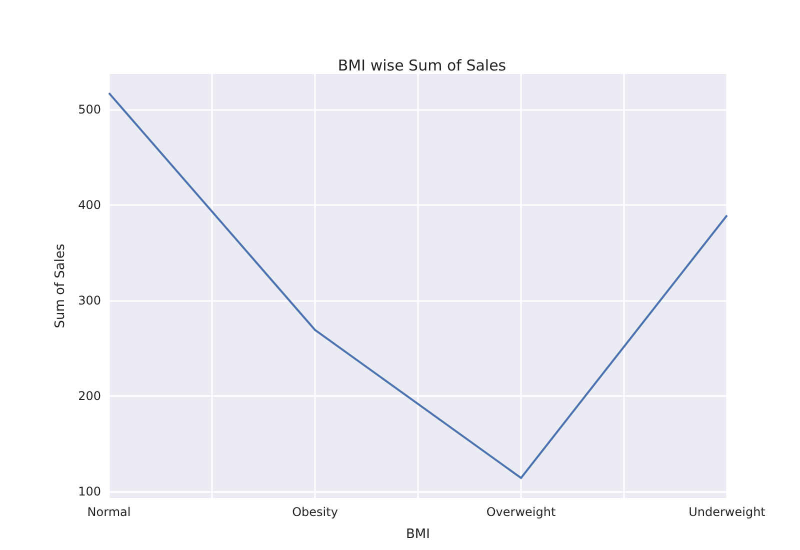  I want to click on y-tick-label: 500, so click(89, 109).